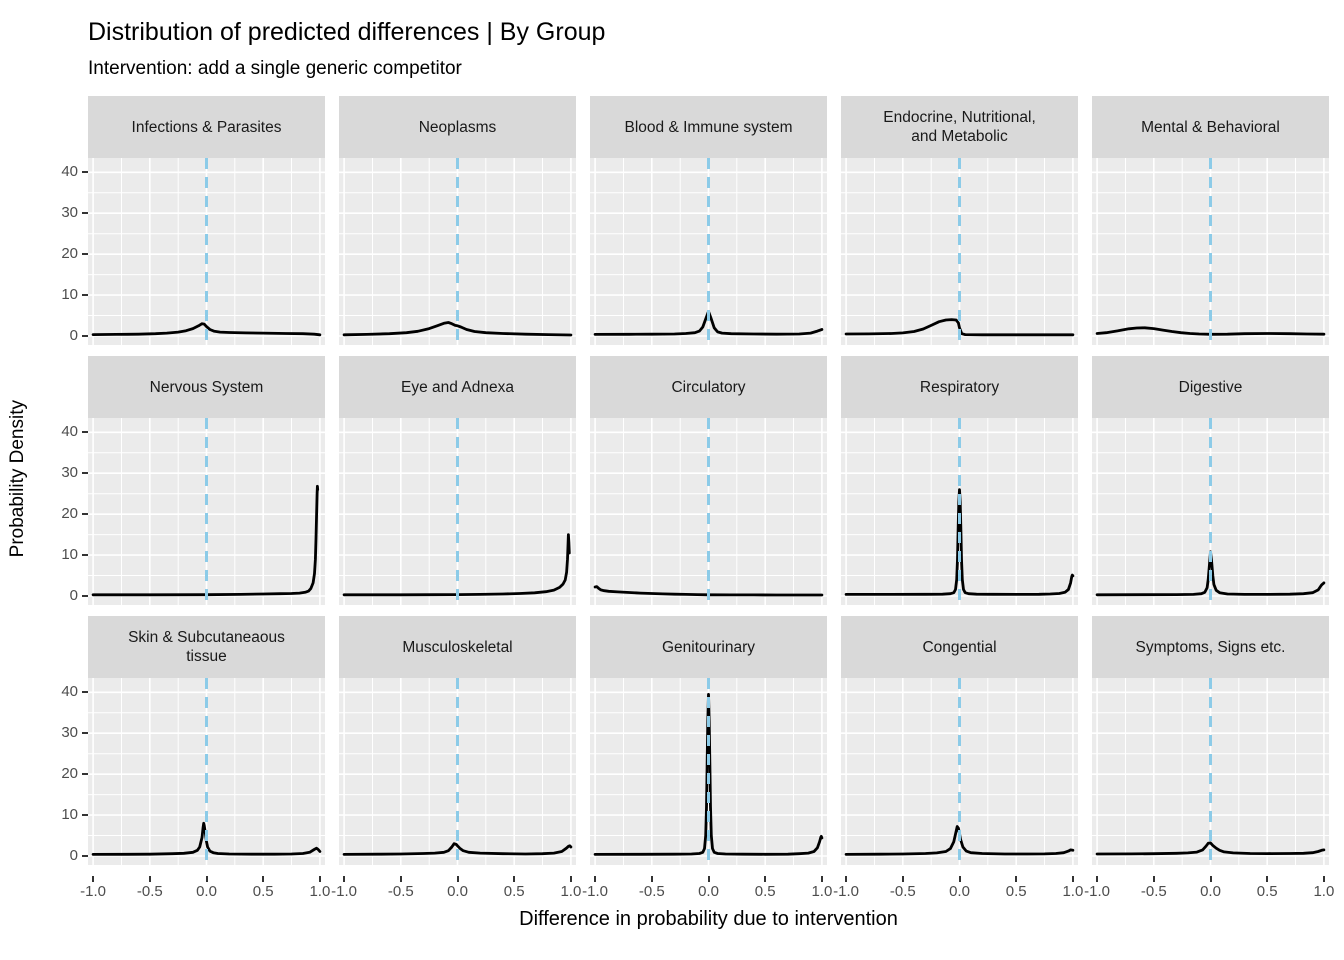  I want to click on facet-strip: Respiratory, so click(959, 387).